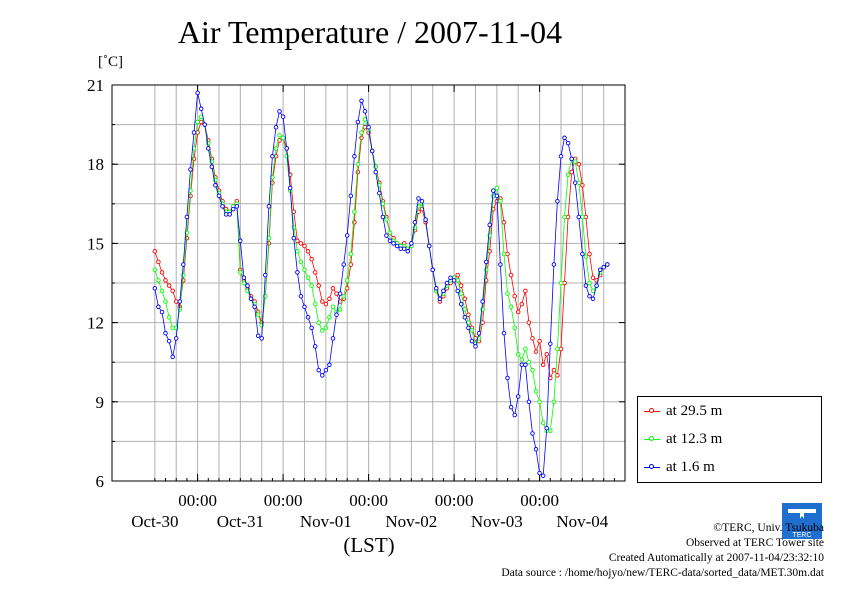  What do you see at coordinates (690, 466) in the screenshot?
I see `legend-label-1m: at 1.6 m` at bounding box center [690, 466].